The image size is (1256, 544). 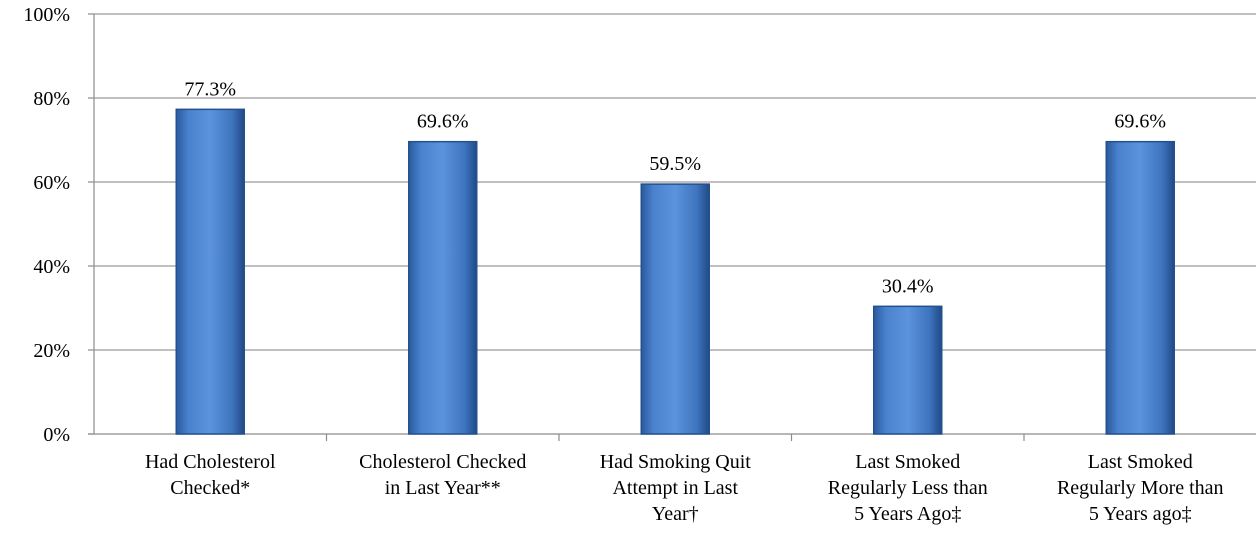 What do you see at coordinates (56, 435) in the screenshot?
I see `y-tick-label: 0%` at bounding box center [56, 435].